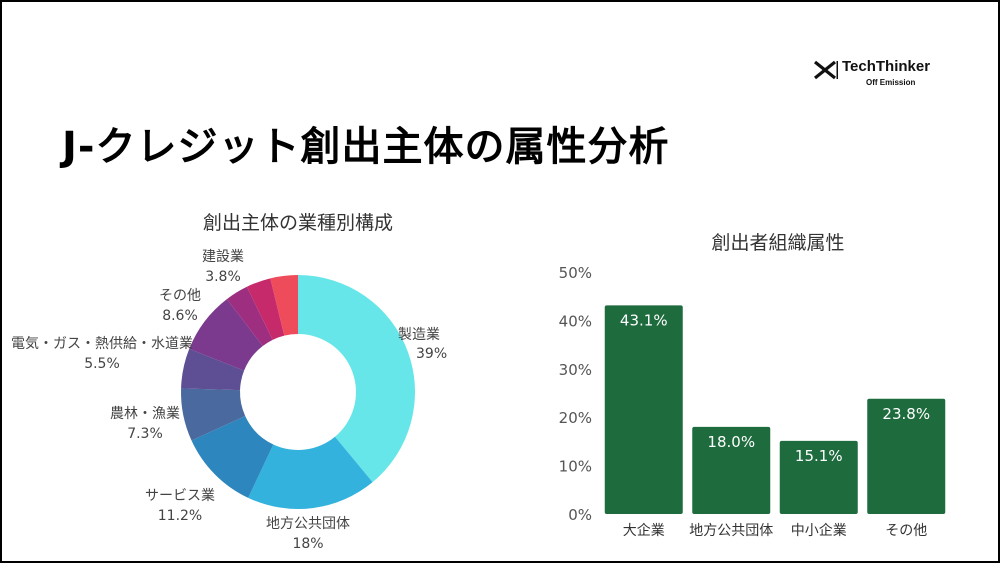  Describe the element at coordinates (102, 364) in the screenshot. I see `slice-value-utilities: 5.5%` at that location.